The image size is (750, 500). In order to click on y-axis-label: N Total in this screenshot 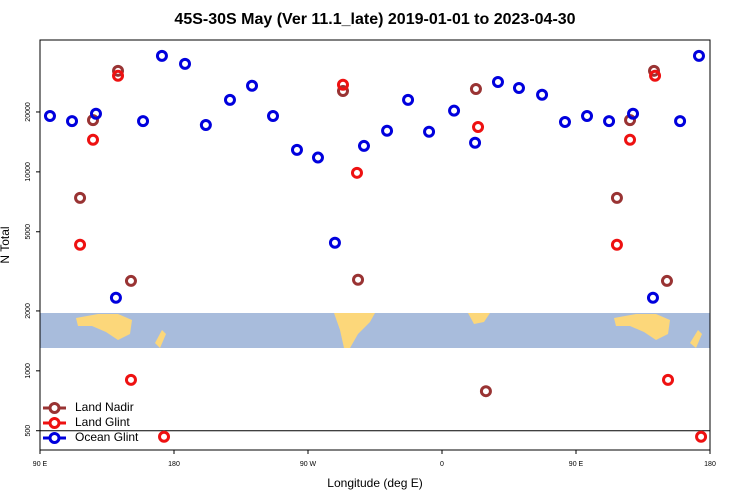, I will do `click(6, 244)`.